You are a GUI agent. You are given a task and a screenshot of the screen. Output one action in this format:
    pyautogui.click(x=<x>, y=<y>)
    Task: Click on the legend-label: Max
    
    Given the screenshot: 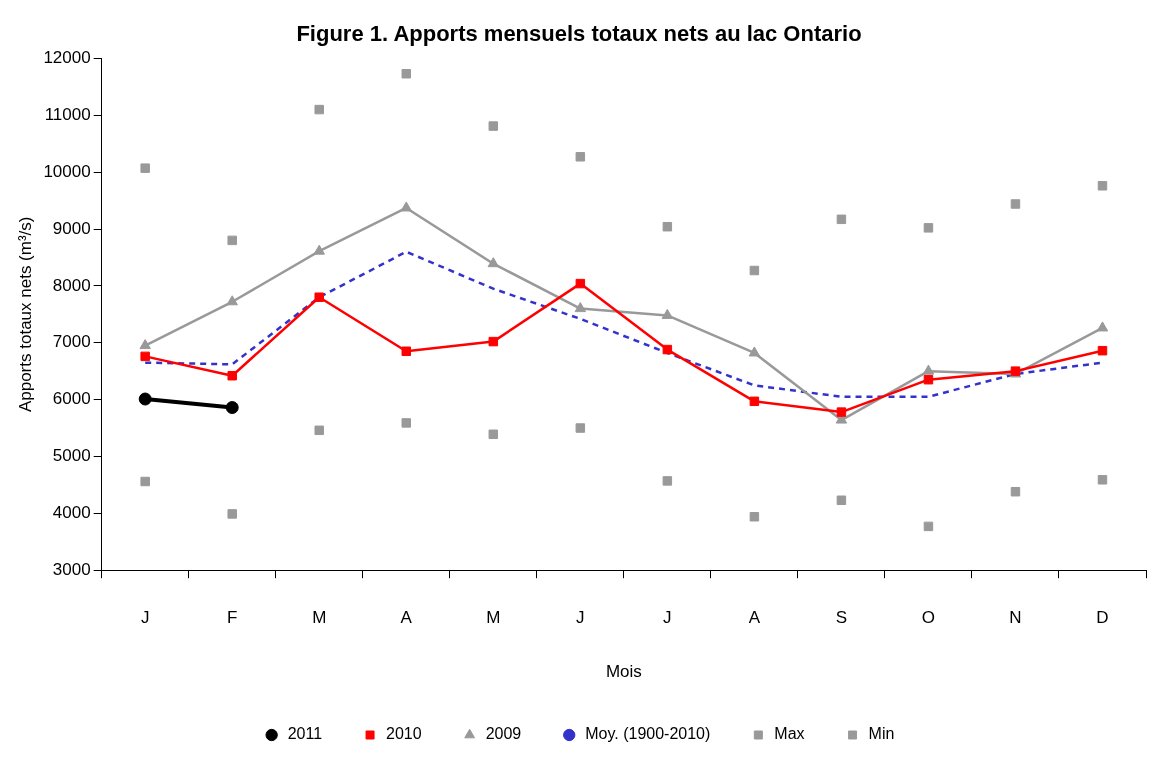 What is the action you would take?
    pyautogui.click(x=789, y=734)
    